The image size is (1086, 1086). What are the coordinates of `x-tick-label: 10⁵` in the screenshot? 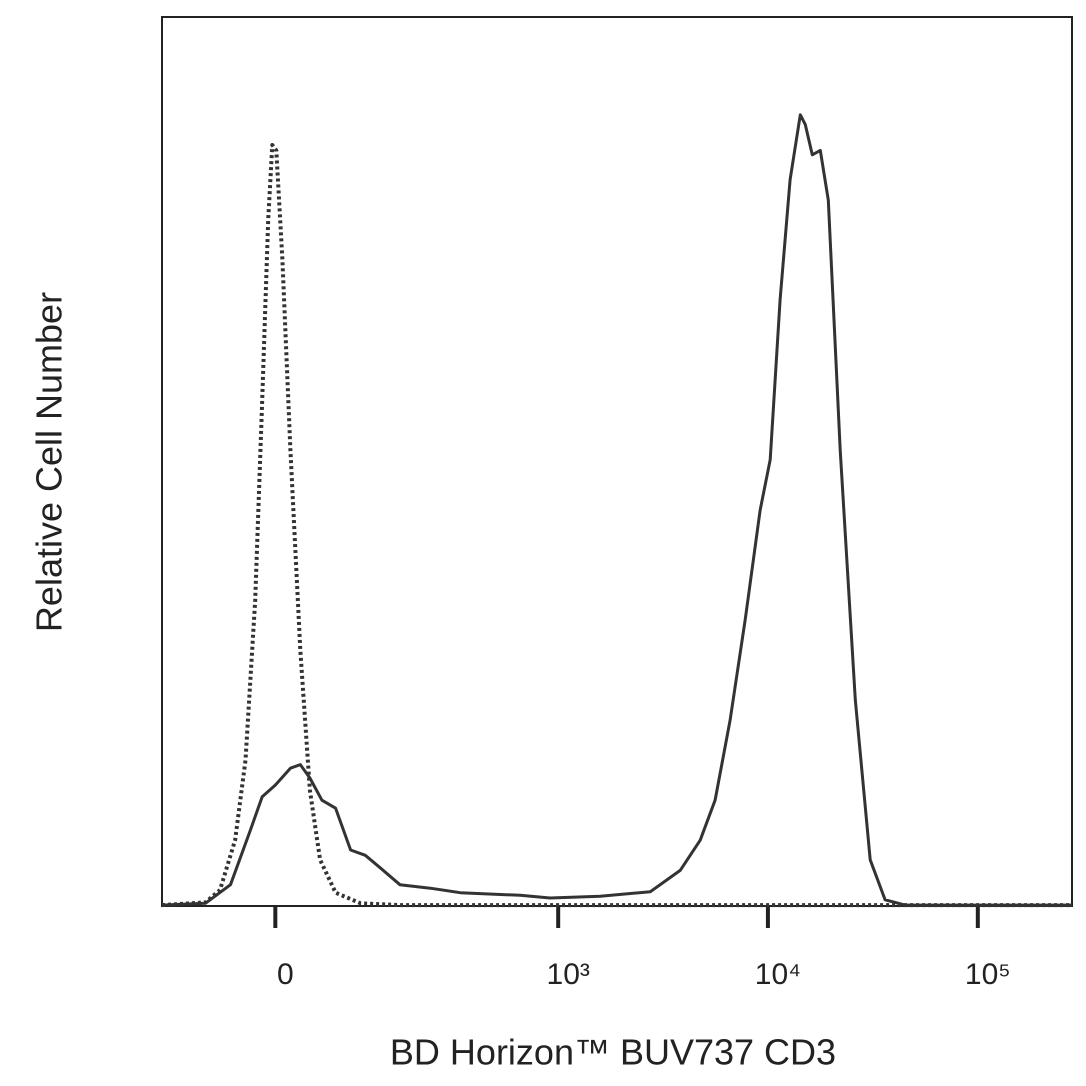 It's located at (988, 974).